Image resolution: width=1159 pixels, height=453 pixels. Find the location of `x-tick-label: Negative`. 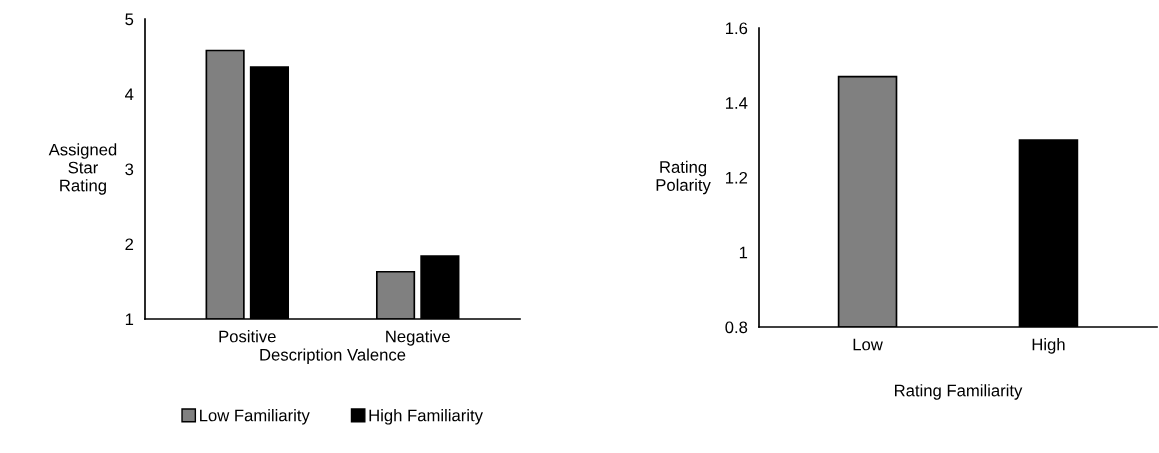

x-tick-label: Negative is located at coordinates (418, 338).